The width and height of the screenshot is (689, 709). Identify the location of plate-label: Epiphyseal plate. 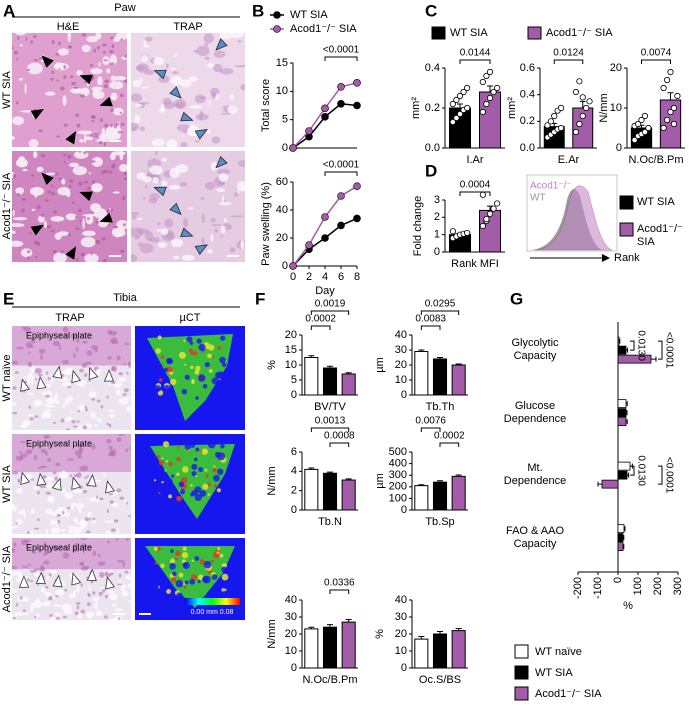
(59, 335).